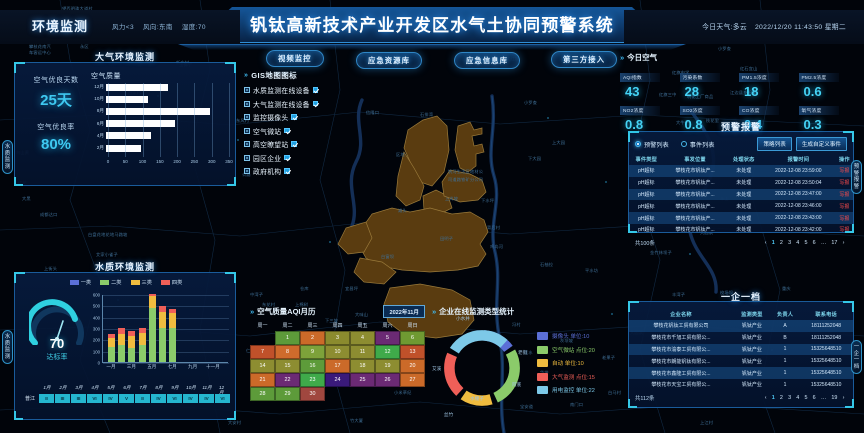 This screenshot has width=864, height=433. Describe the element at coordinates (262, 394) in the screenshot. I see `calendar-day-cell: 28` at that location.